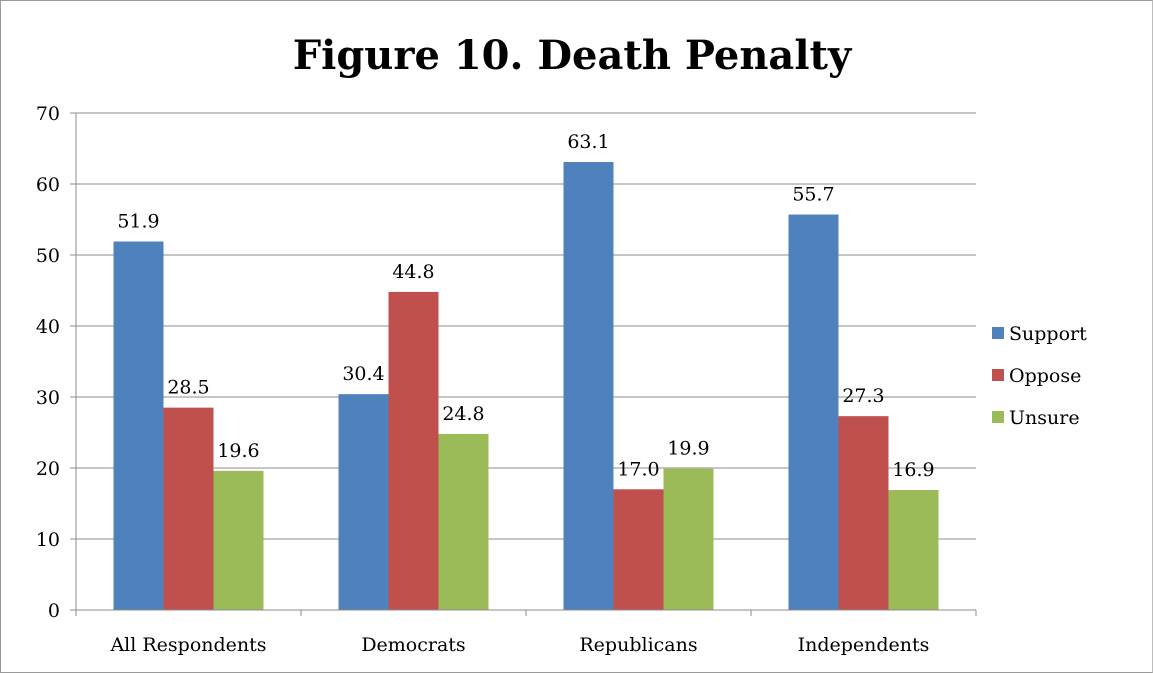 The height and width of the screenshot is (673, 1153). Describe the element at coordinates (864, 645) in the screenshot. I see `category-label: Independents` at that location.